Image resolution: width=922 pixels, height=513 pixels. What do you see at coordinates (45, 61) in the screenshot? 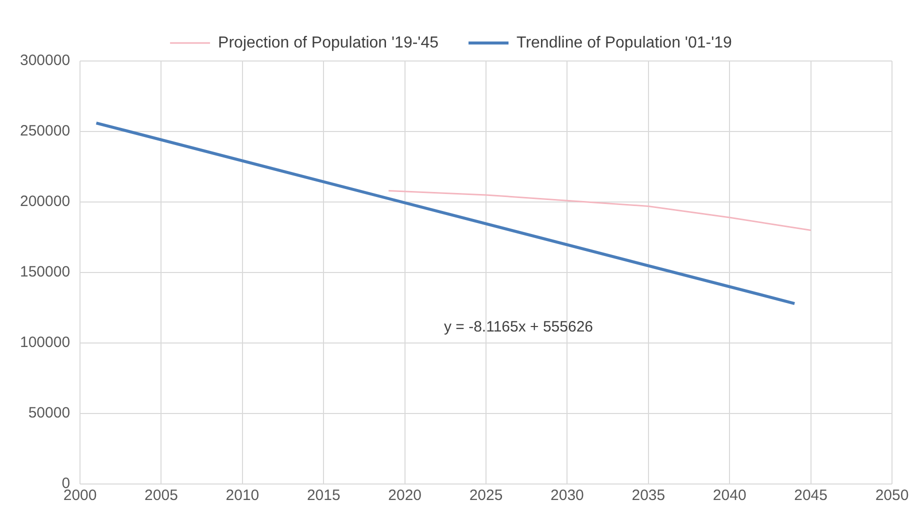
I see `y-tick-label: 300000` at bounding box center [45, 61].